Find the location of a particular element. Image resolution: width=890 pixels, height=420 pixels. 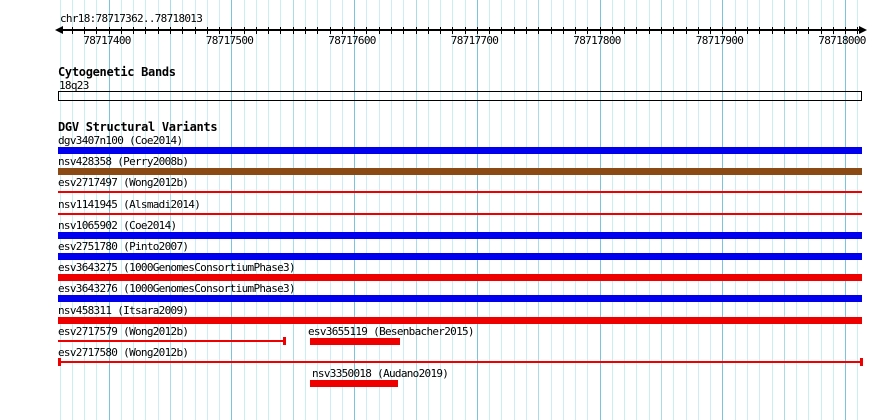

variant-label: esv3655119 (Besenbacher2015) is located at coordinates (391, 331).